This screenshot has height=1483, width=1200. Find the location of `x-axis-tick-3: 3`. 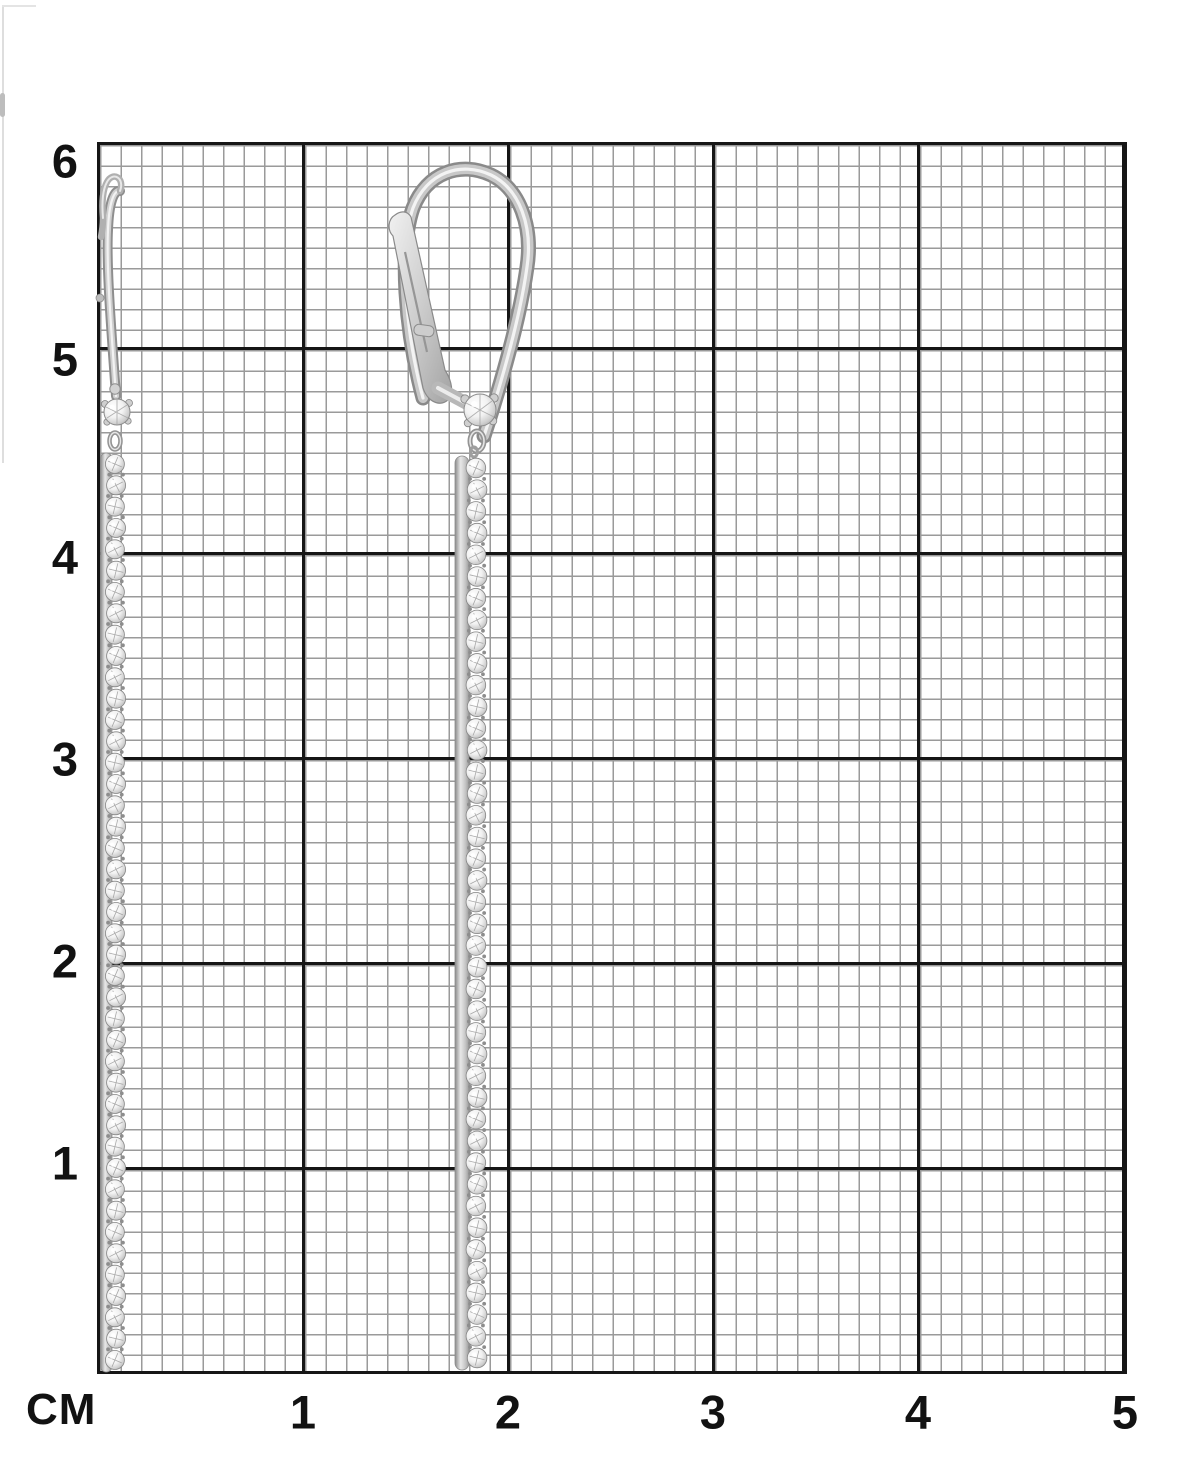

x-axis-tick-3: 3 is located at coordinates (713, 1412).